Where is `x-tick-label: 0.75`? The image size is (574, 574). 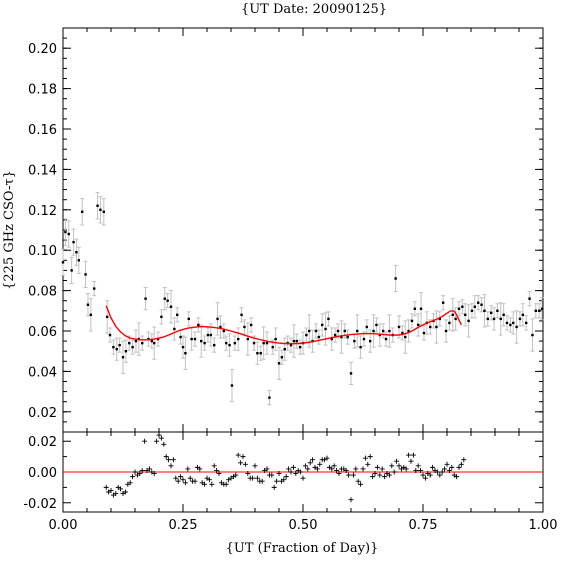 x-tick-label: 0.75 is located at coordinates (423, 525).